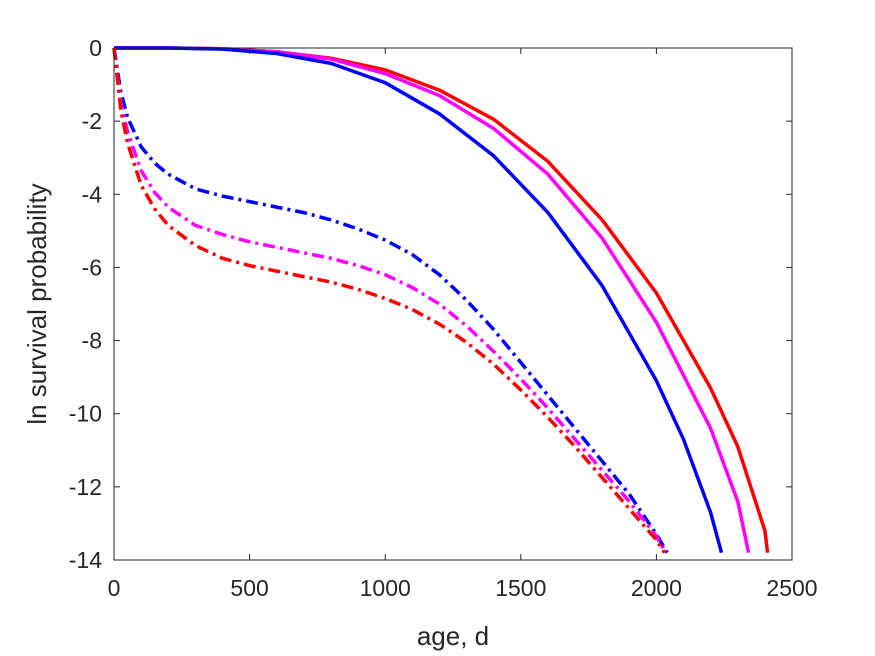 Image resolution: width=875 pixels, height=656 pixels. What do you see at coordinates (453, 636) in the screenshot?
I see `x-axis-label: age, d` at bounding box center [453, 636].